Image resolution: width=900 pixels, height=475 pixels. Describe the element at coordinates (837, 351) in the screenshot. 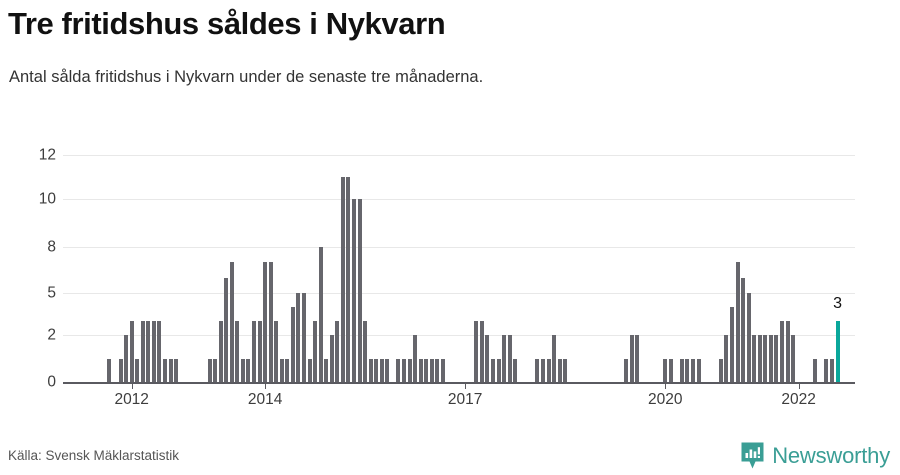

I see `bar-highlighted` at that location.